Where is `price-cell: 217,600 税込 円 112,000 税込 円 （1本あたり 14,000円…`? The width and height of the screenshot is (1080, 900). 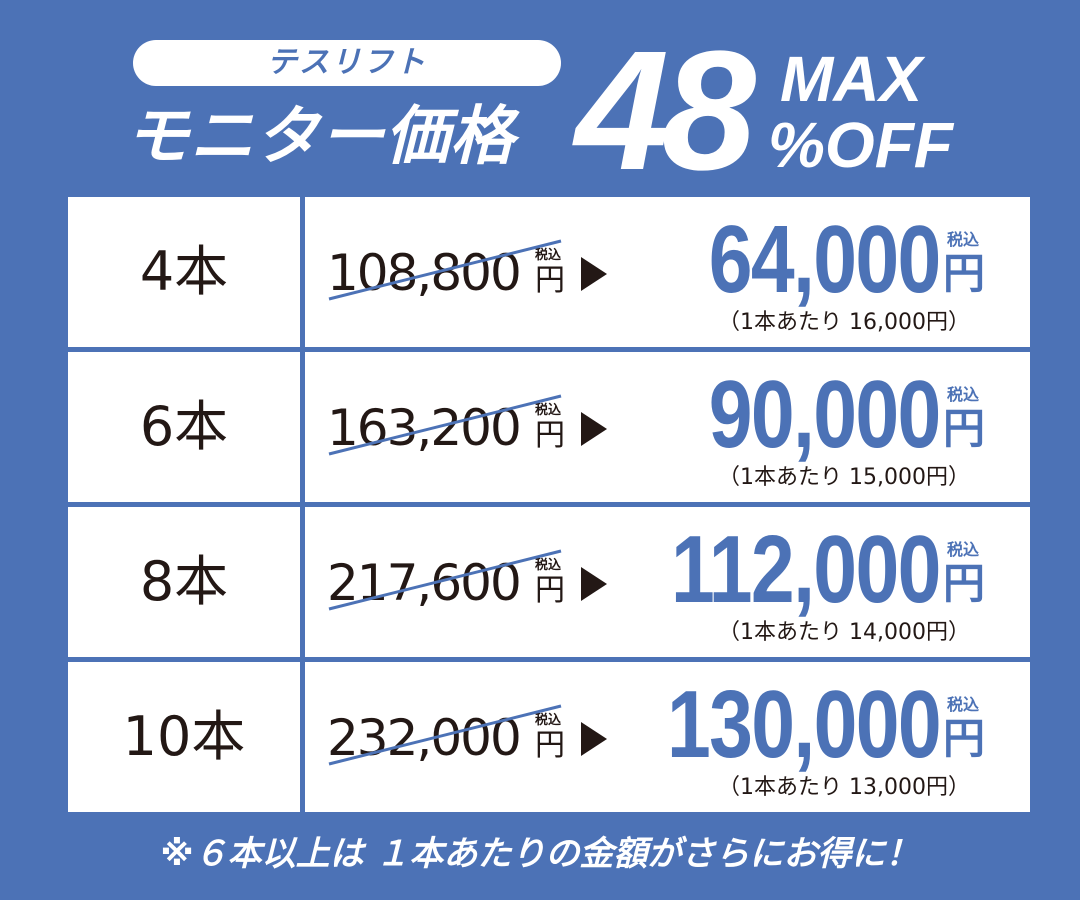
price-cell: 217,600 税込 円 112,000 税込 円 （1本あたり 14,000円… is located at coordinates (667, 582).